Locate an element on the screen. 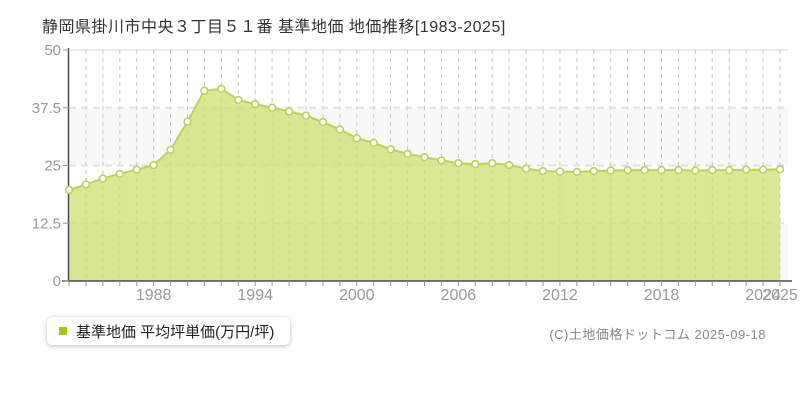 Image resolution: width=800 pixels, height=400 pixels. y-tick-label: 12.5 is located at coordinates (46, 223).